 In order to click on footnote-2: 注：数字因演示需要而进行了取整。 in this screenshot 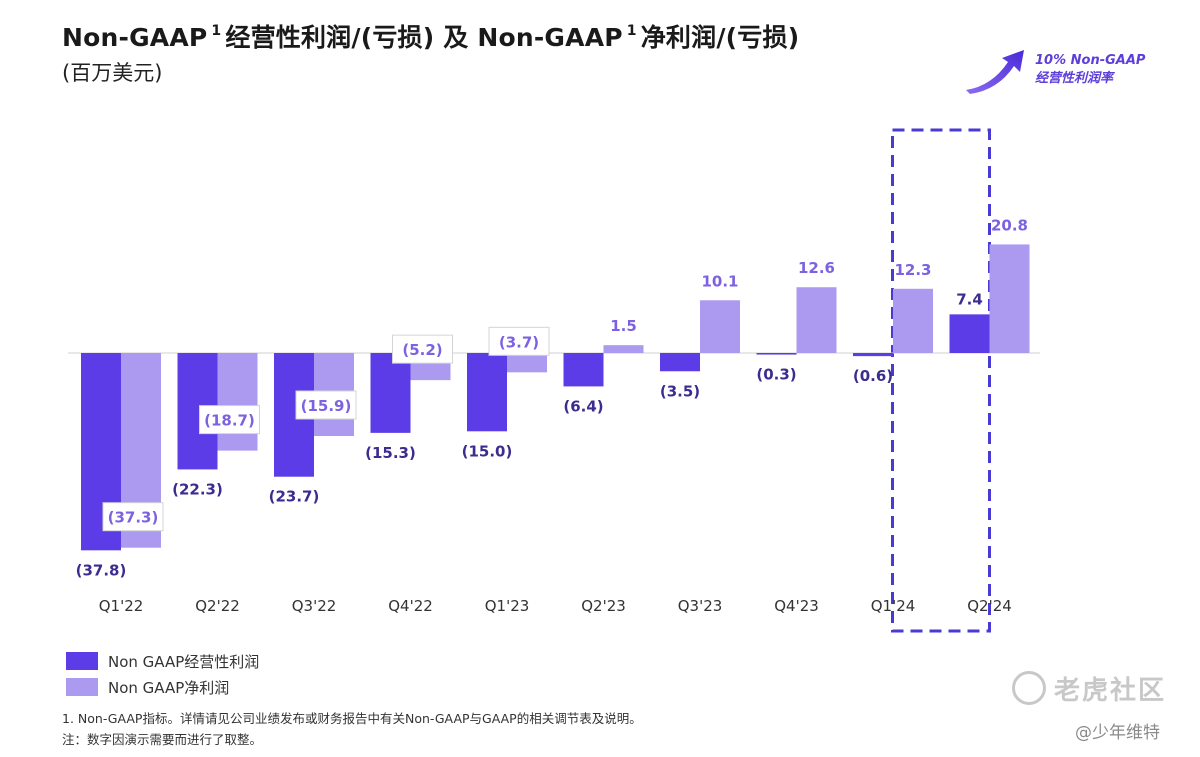, I will do `click(162, 739)`.